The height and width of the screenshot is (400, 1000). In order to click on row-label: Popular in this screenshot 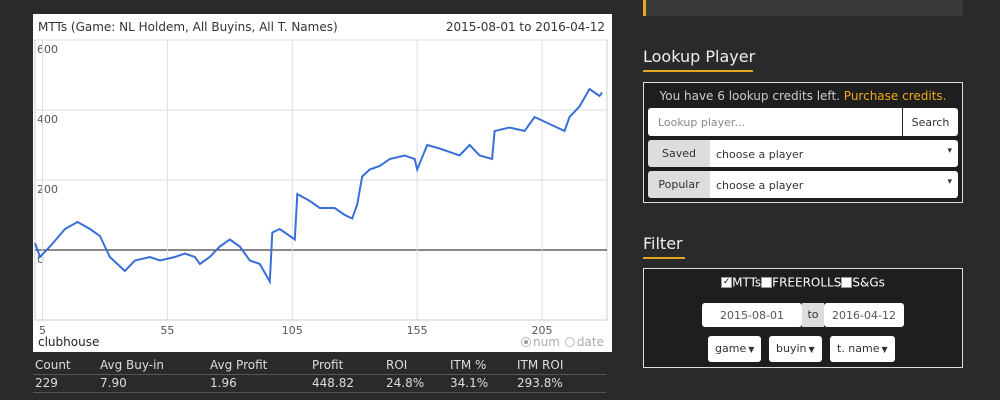, I will do `click(679, 184)`.